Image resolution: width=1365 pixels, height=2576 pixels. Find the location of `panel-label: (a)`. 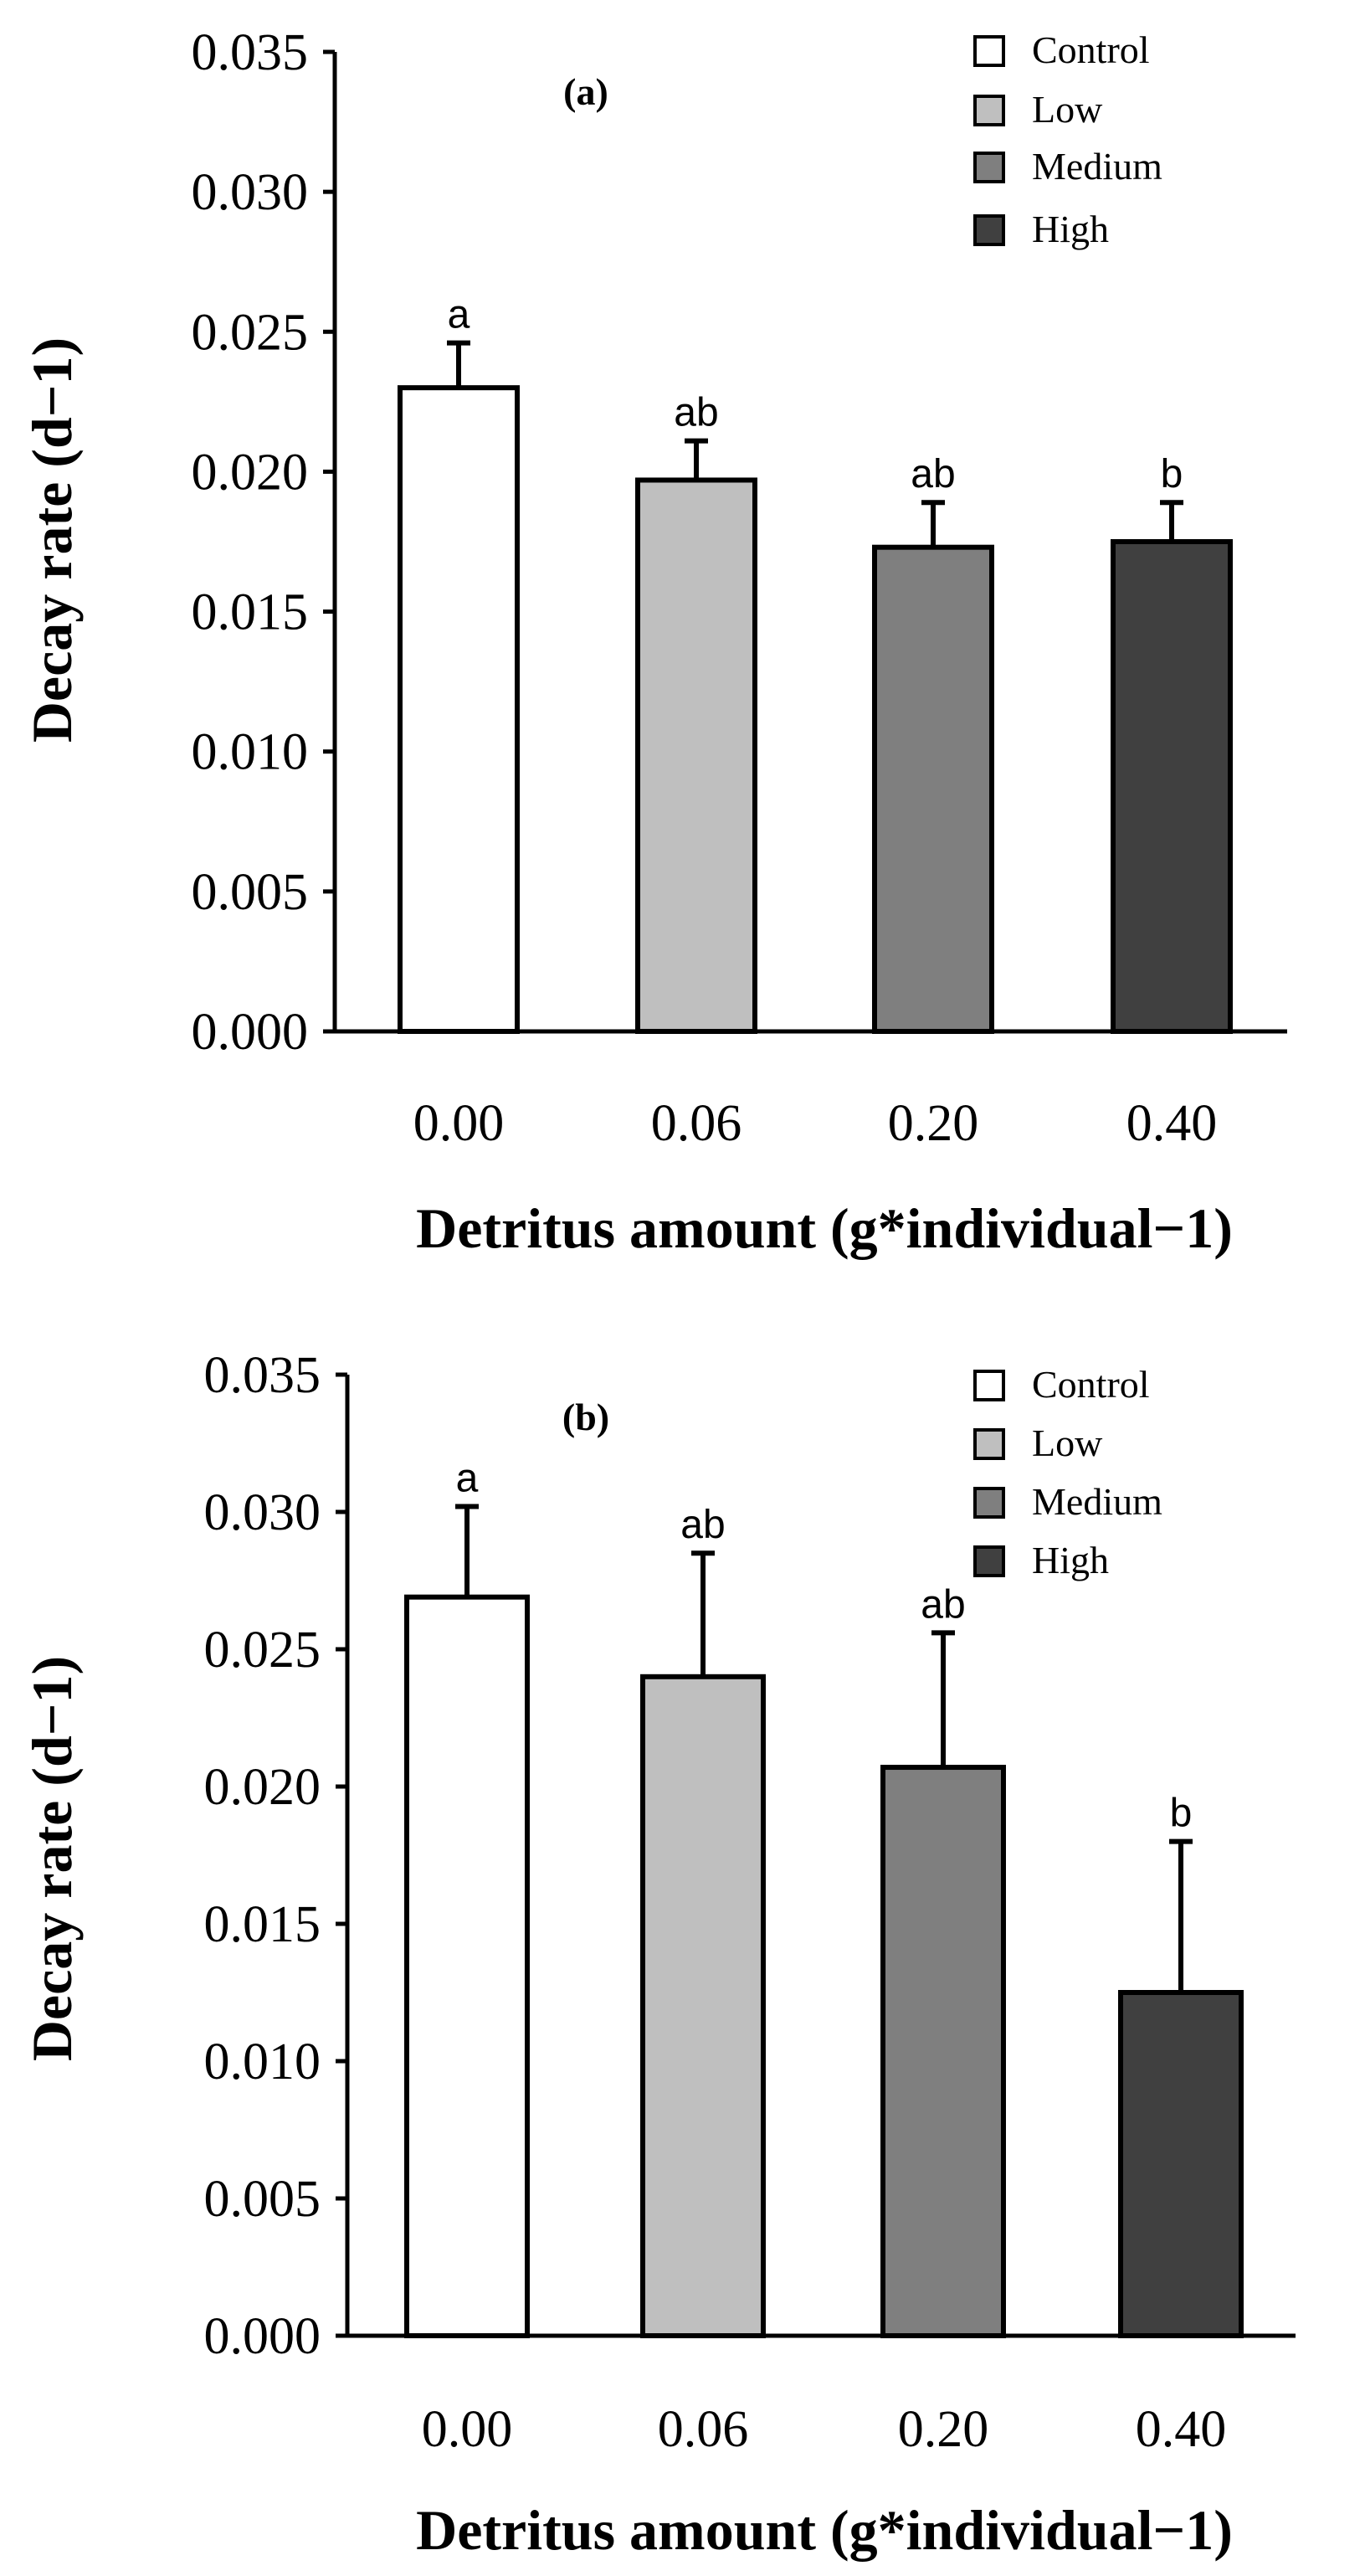

panel-label: (a) is located at coordinates (585, 91).